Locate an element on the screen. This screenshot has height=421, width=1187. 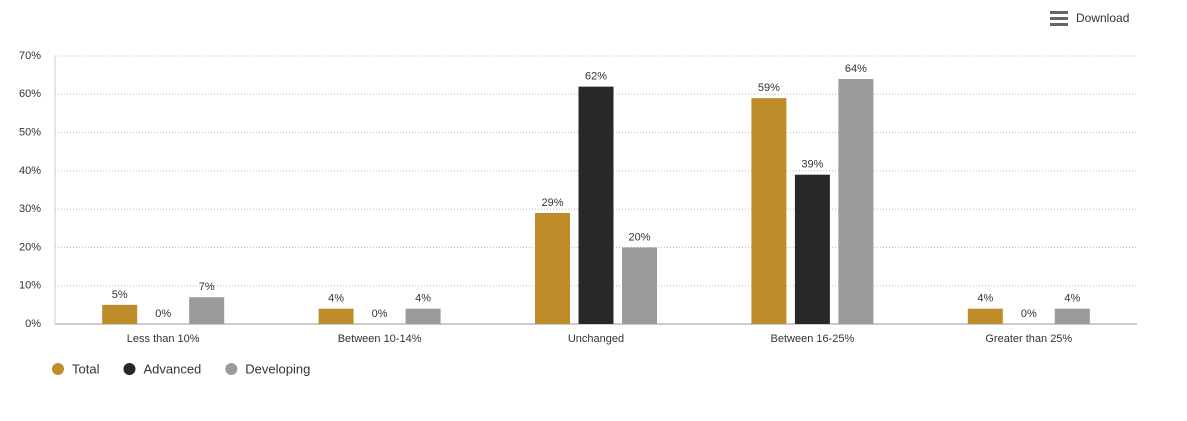
value-label: 7% is located at coordinates (207, 287).